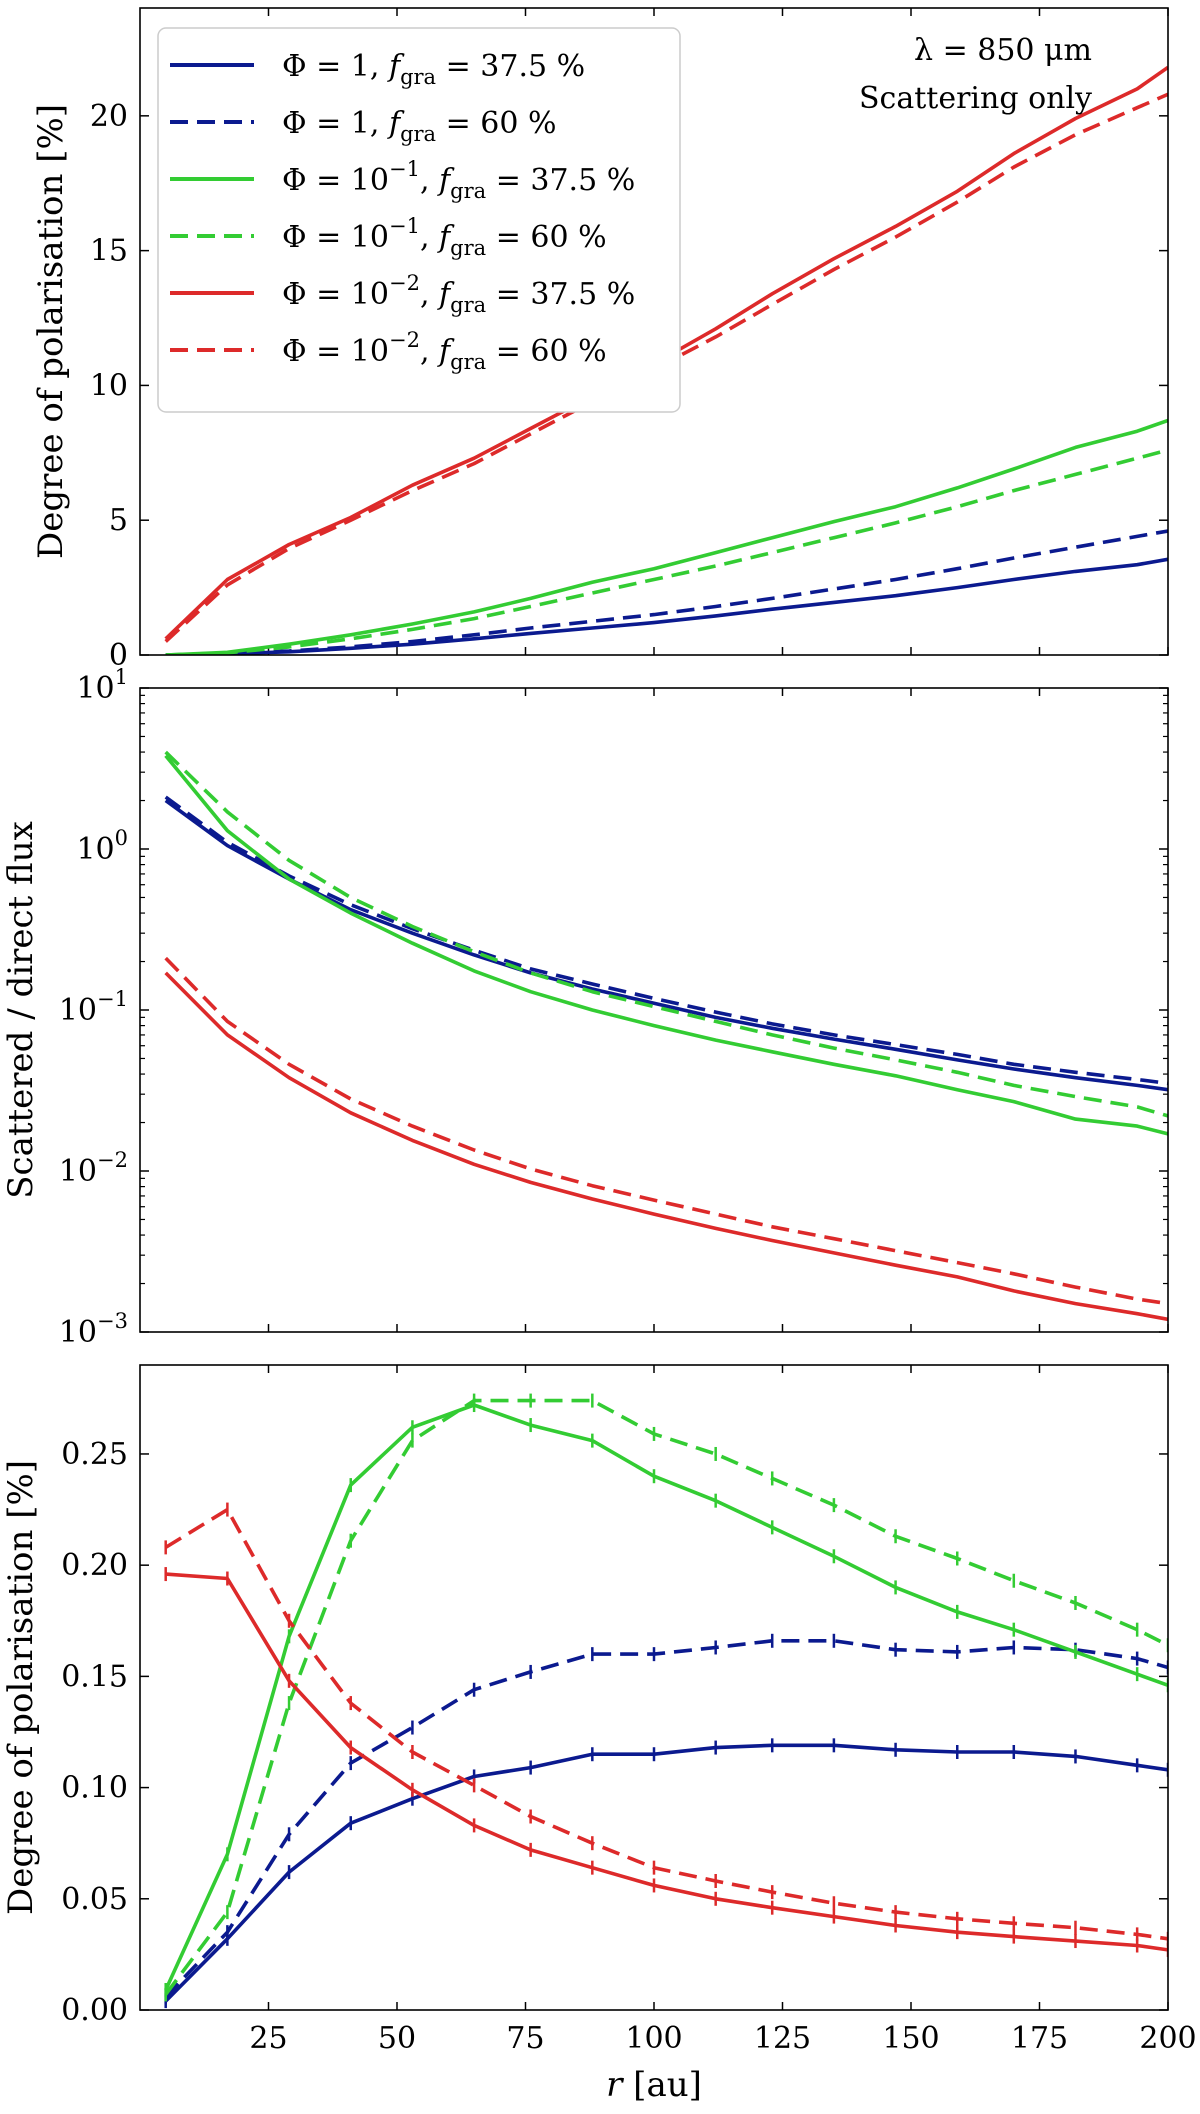 The height and width of the screenshot is (2114, 1200). I want to click on y-tick-label: 10⁻², so click(93, 1168).